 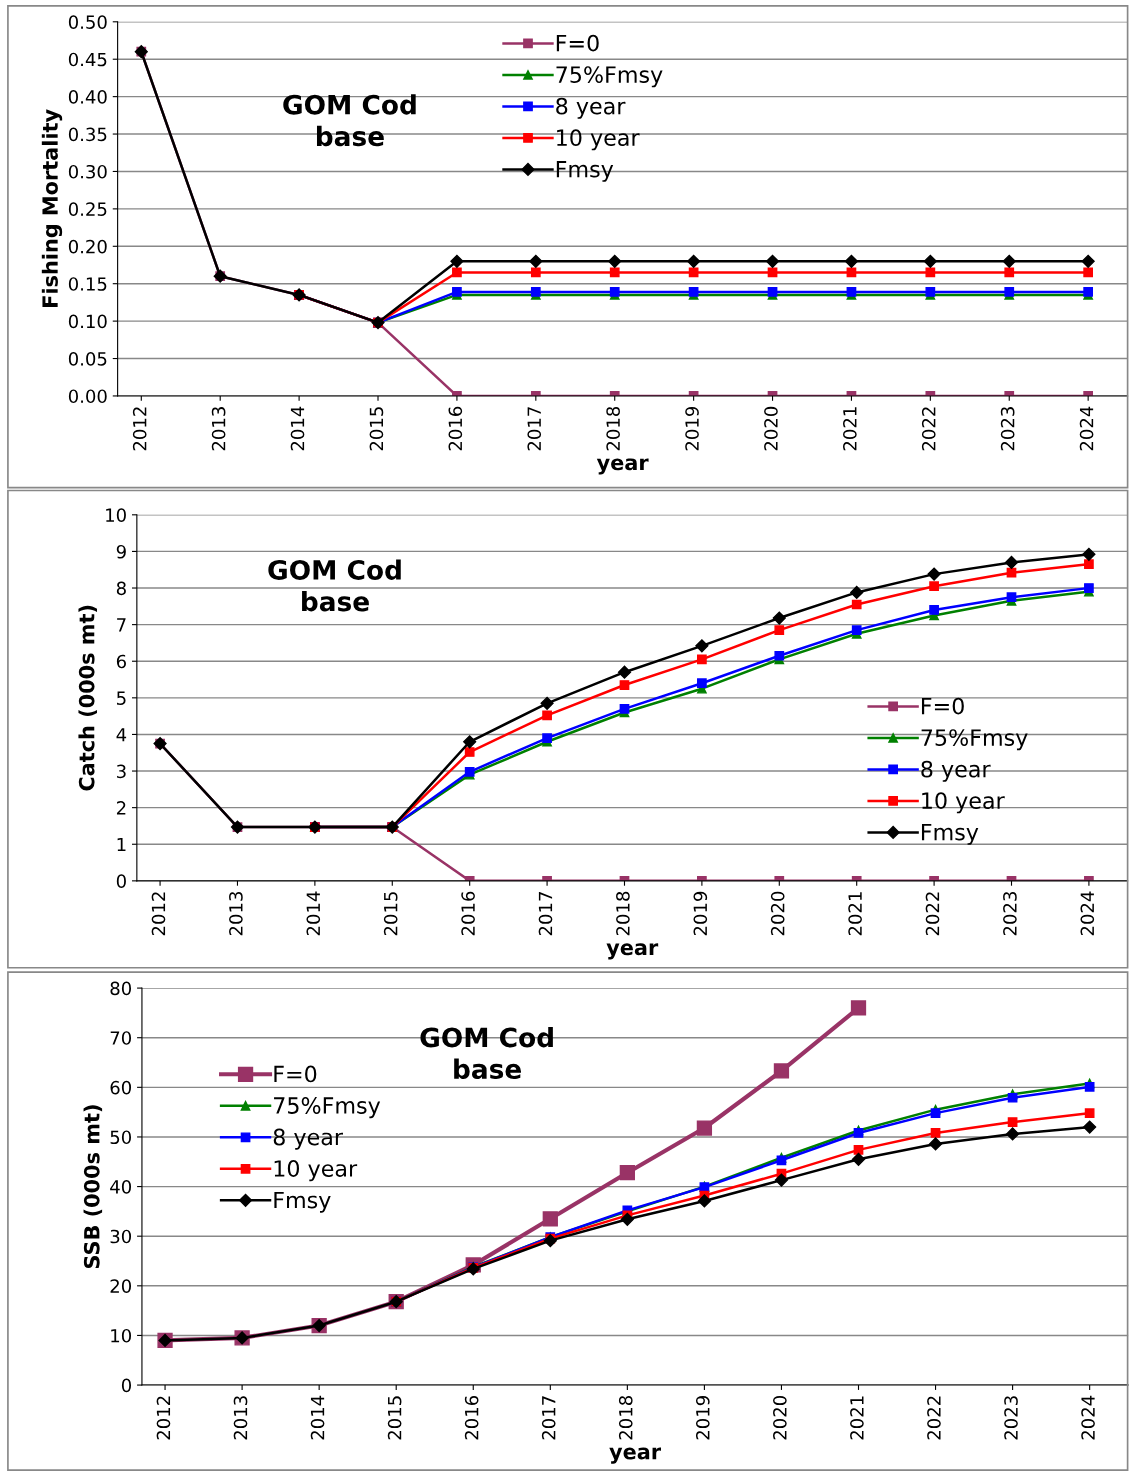 What do you see at coordinates (93, 1187) in the screenshot?
I see `y-axis-title: SSB (000s mt)` at bounding box center [93, 1187].